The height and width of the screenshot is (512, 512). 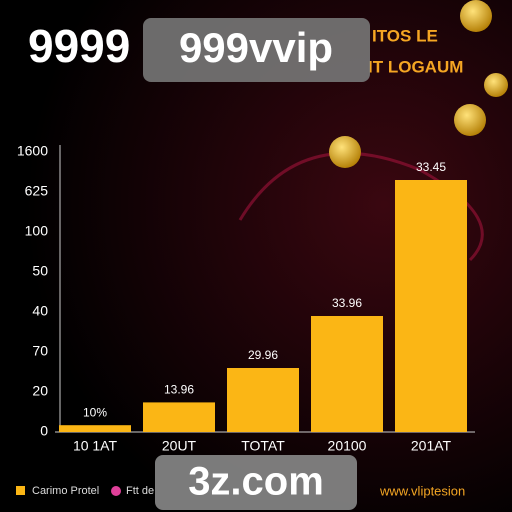 I want to click on y-tick-label: 1600, so click(x=32, y=151).